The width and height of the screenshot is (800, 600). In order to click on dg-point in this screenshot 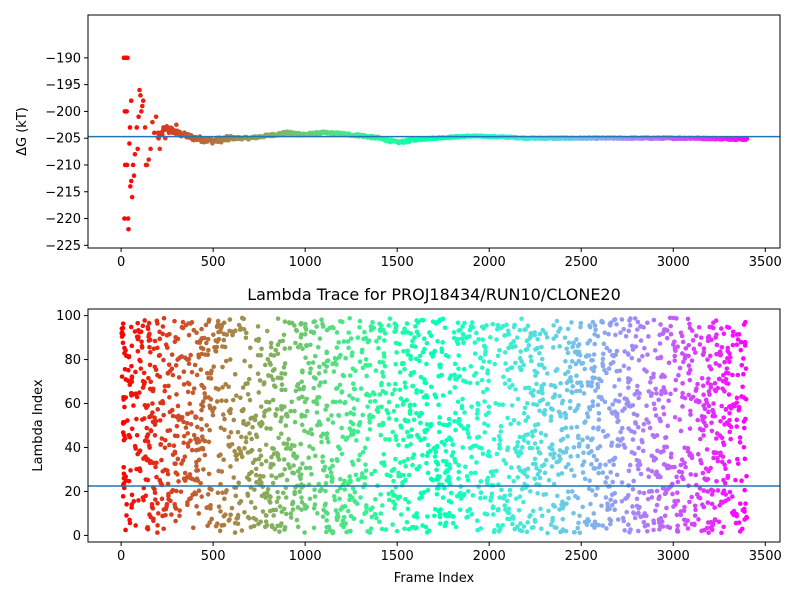, I will do `click(135, 154)`.